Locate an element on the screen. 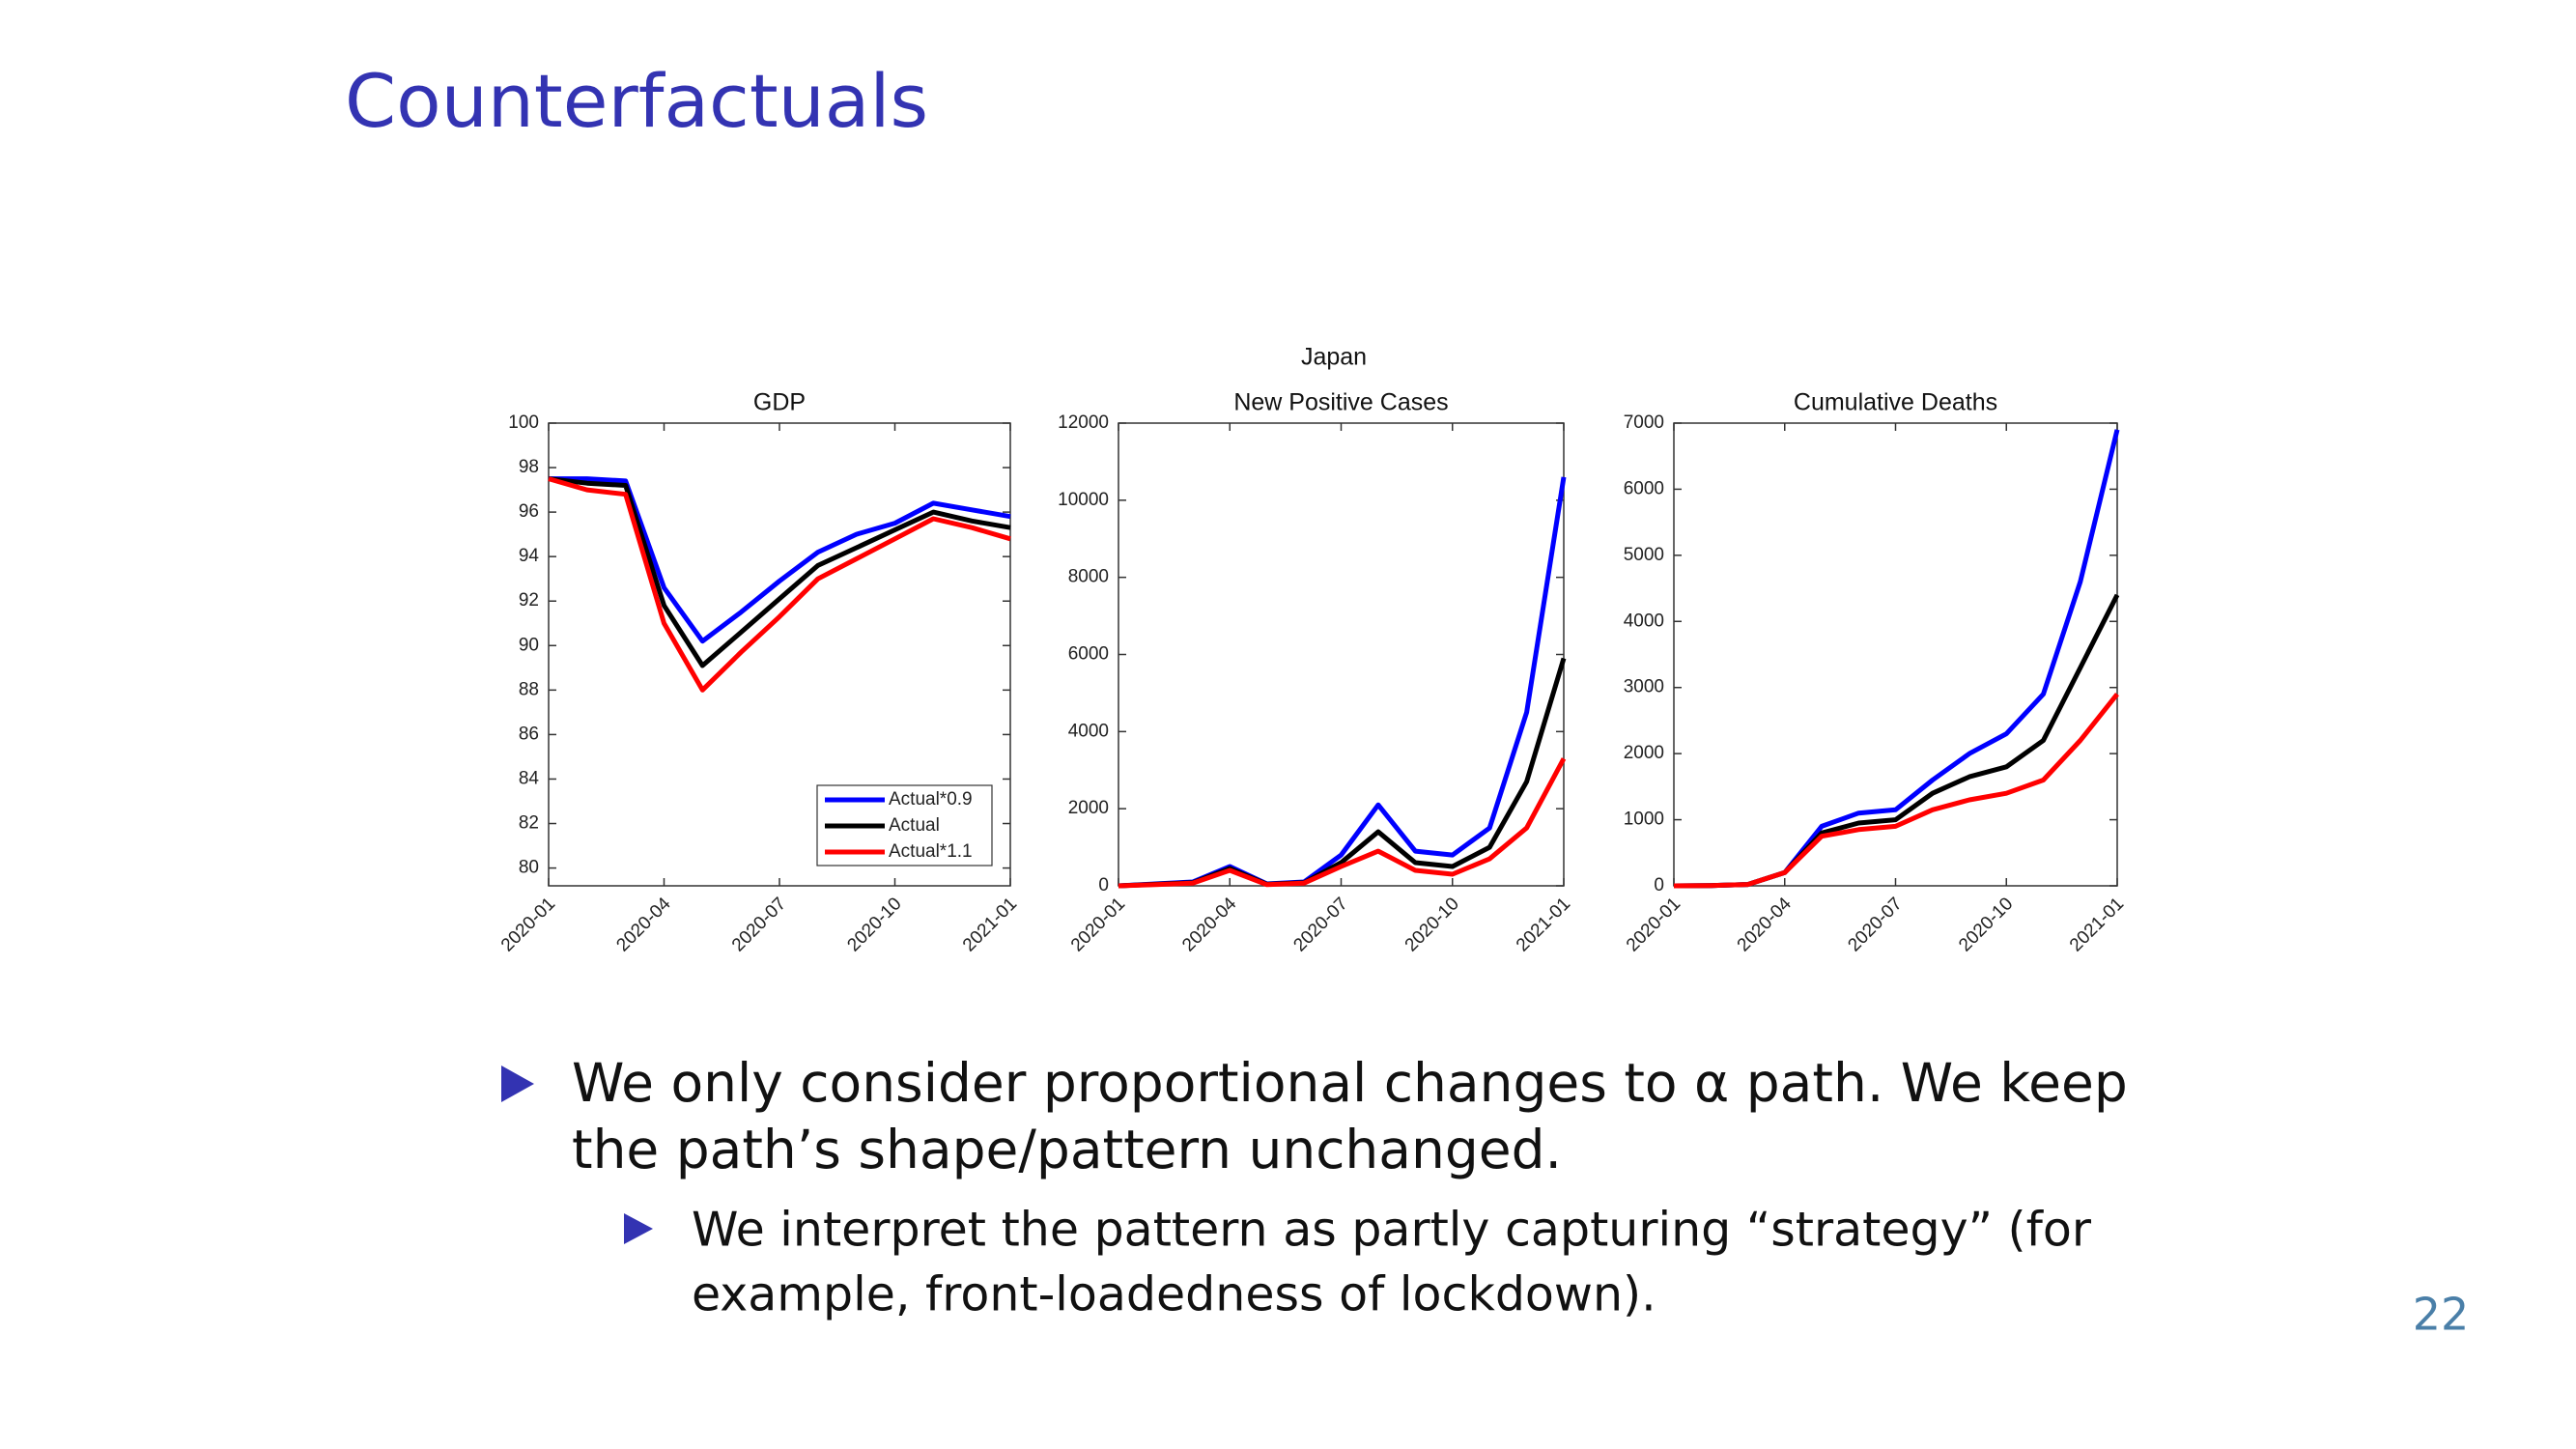  y-tick-label: 1000 is located at coordinates (1644, 820).